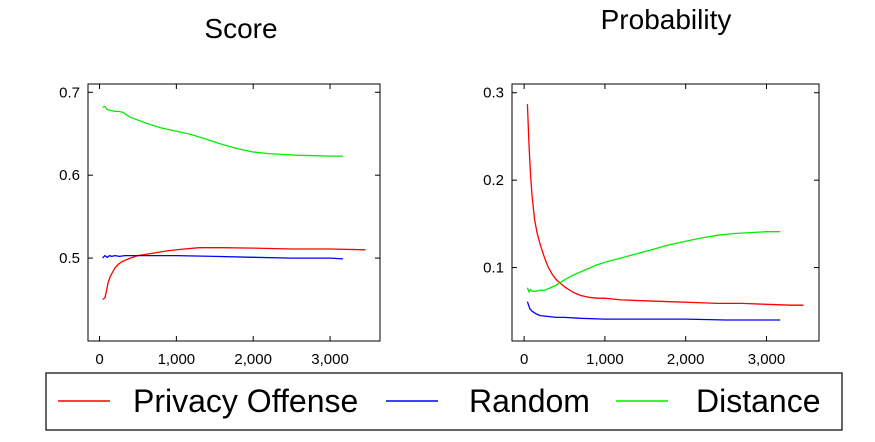 Image resolution: width=875 pixels, height=442 pixels. I want to click on score-chart-title: Score, so click(240, 28).